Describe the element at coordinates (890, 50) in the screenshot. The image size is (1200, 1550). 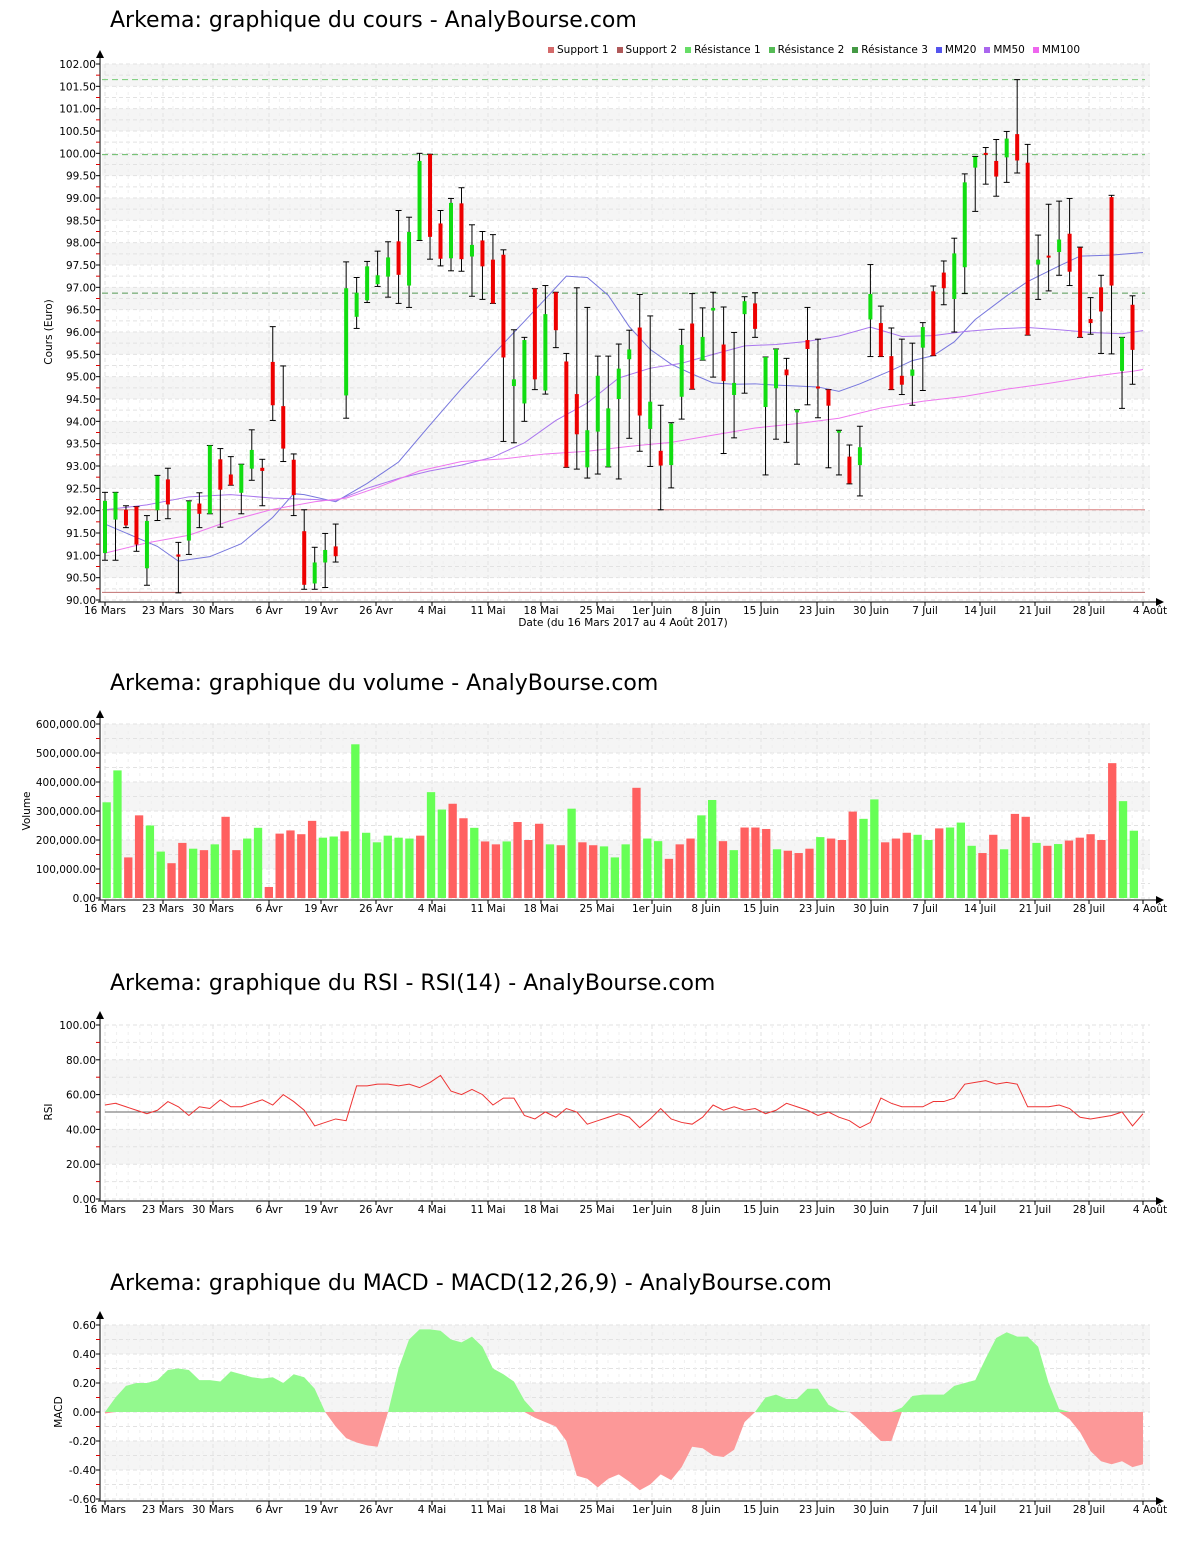
I see `legend-item-r-sistance-3: Résistance 3` at that location.